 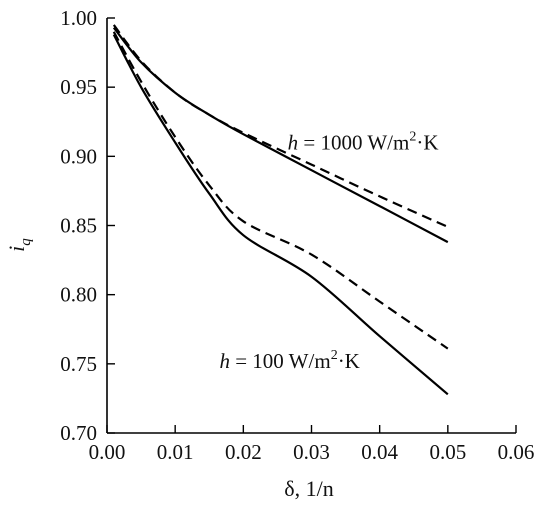 I want to click on x-tick-label: 0.00, so click(x=107, y=452).